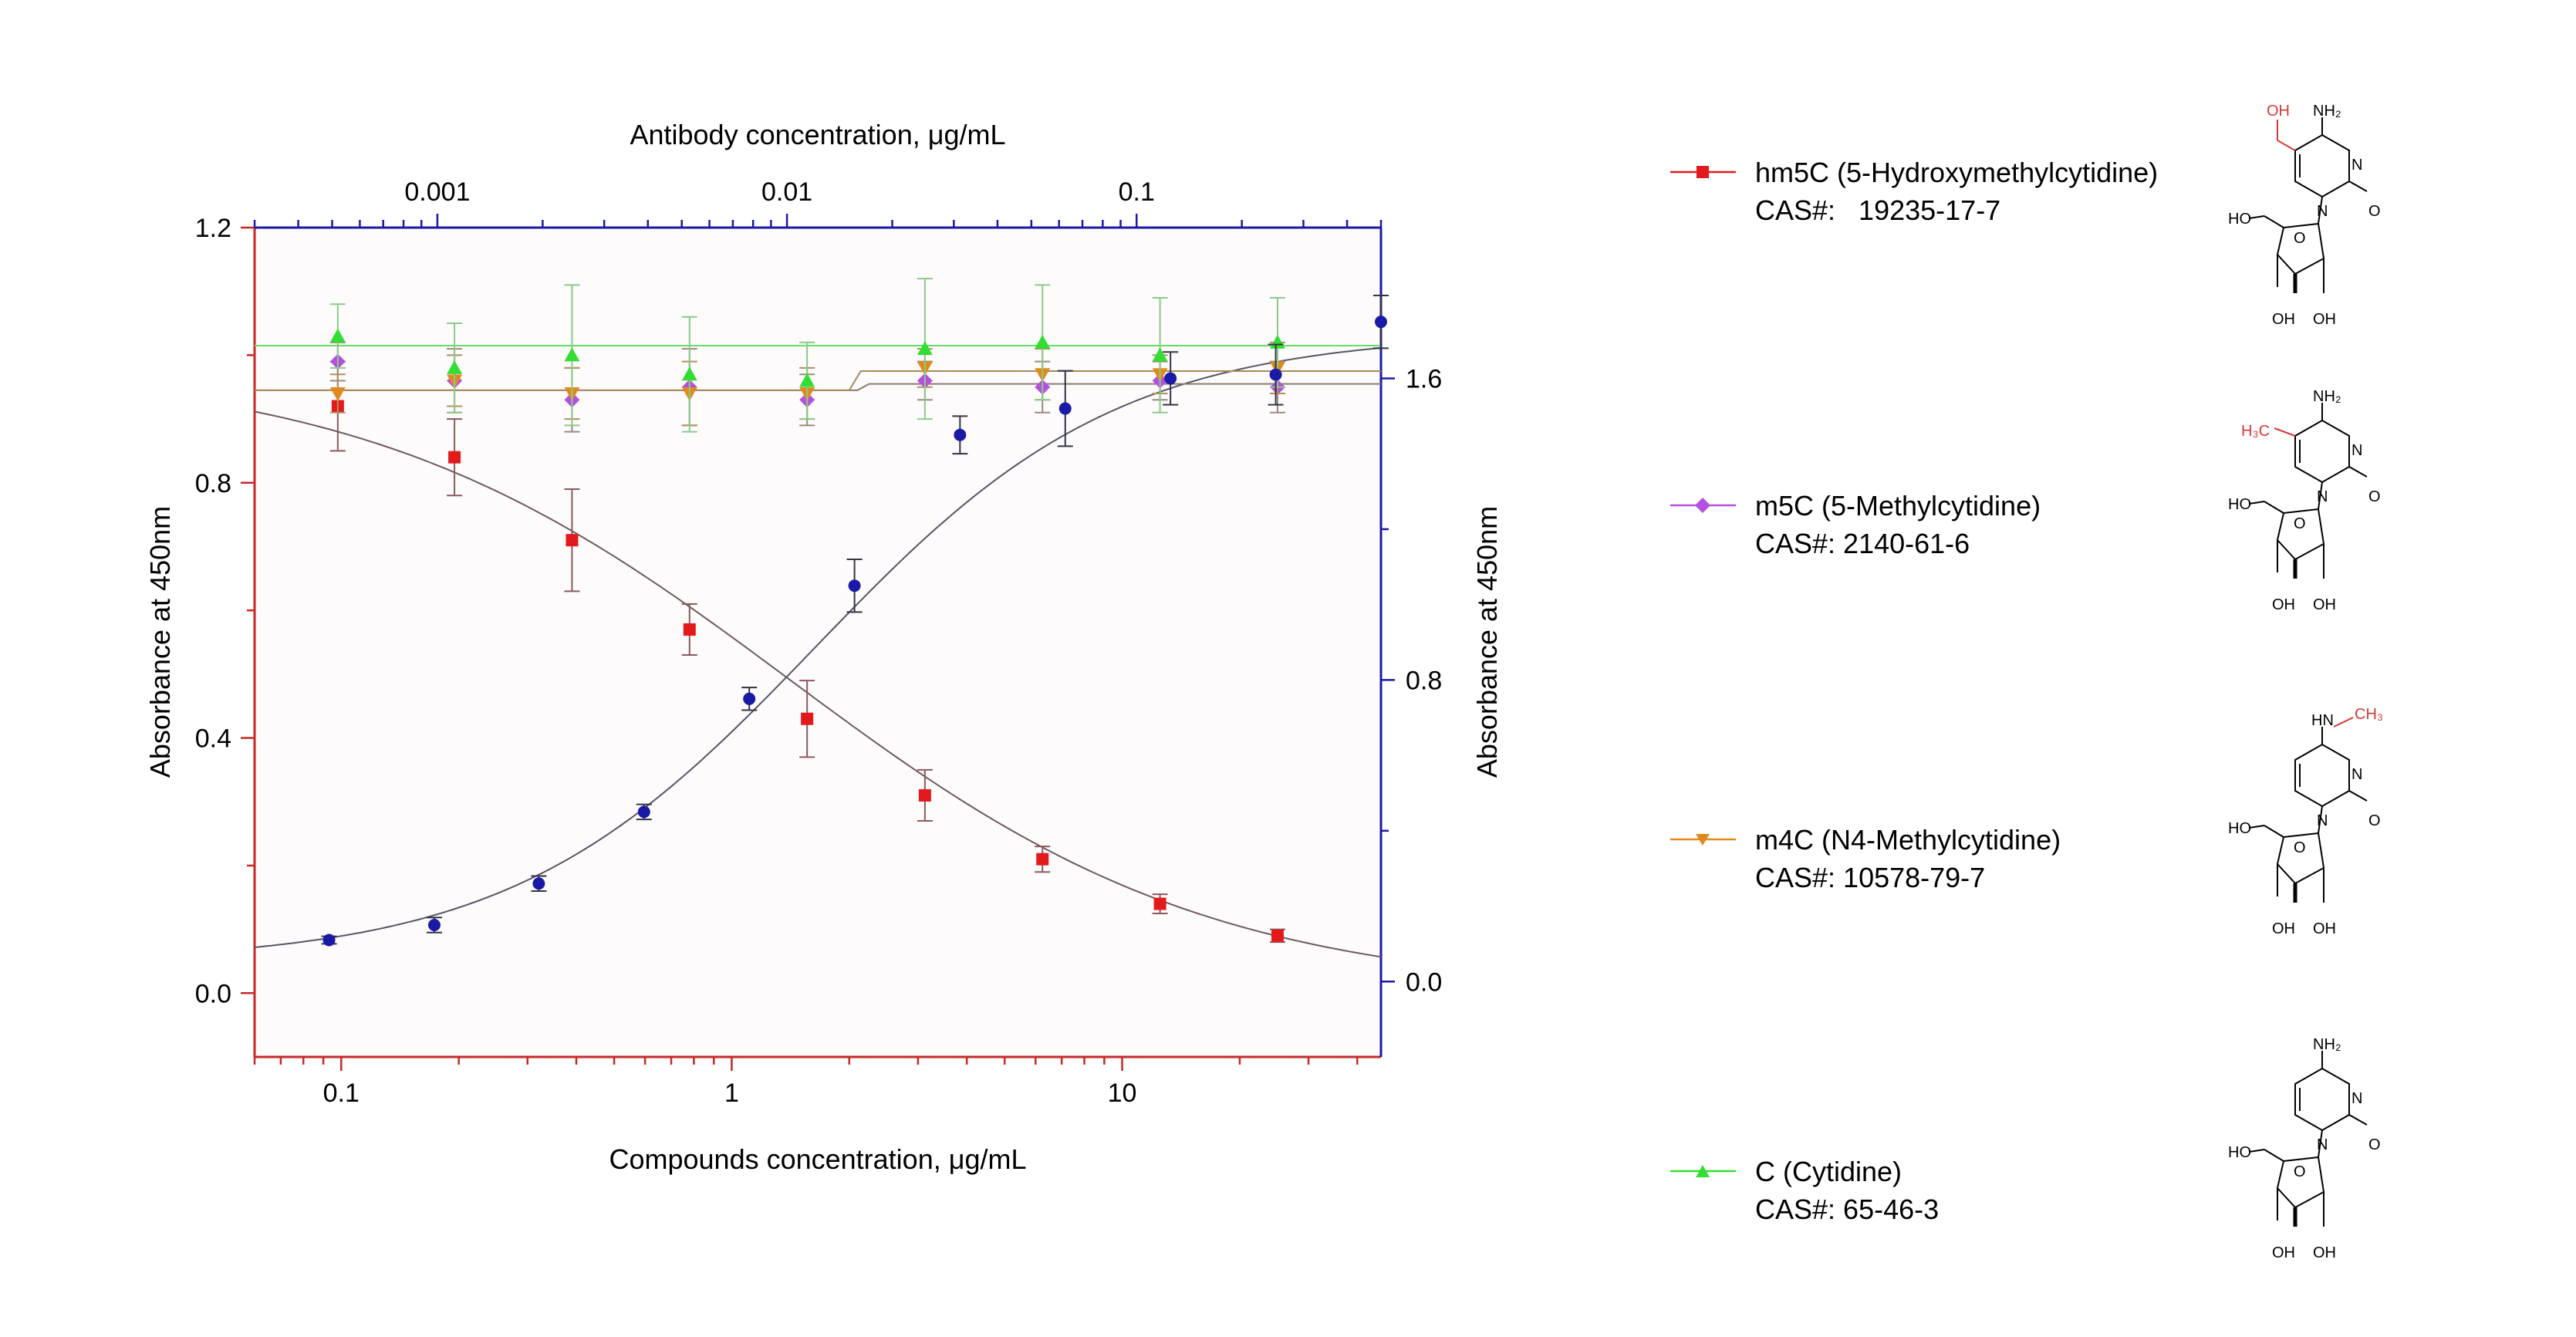  I want to click on legend-label-m5c: m5C (5-Methylcytidine), so click(1898, 506).